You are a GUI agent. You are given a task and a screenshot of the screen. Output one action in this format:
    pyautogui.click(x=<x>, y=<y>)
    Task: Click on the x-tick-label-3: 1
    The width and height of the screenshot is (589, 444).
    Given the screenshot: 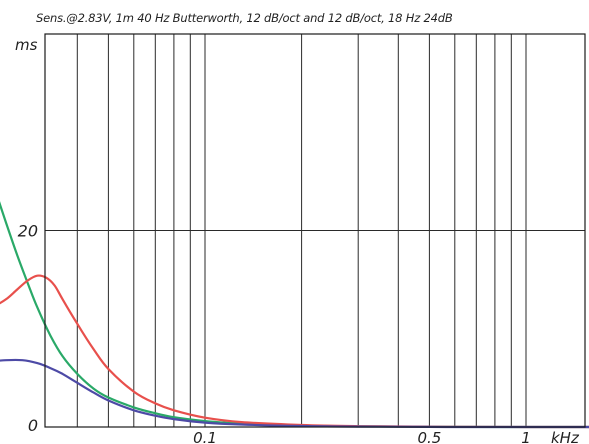 What is the action you would take?
    pyautogui.click(x=526, y=436)
    